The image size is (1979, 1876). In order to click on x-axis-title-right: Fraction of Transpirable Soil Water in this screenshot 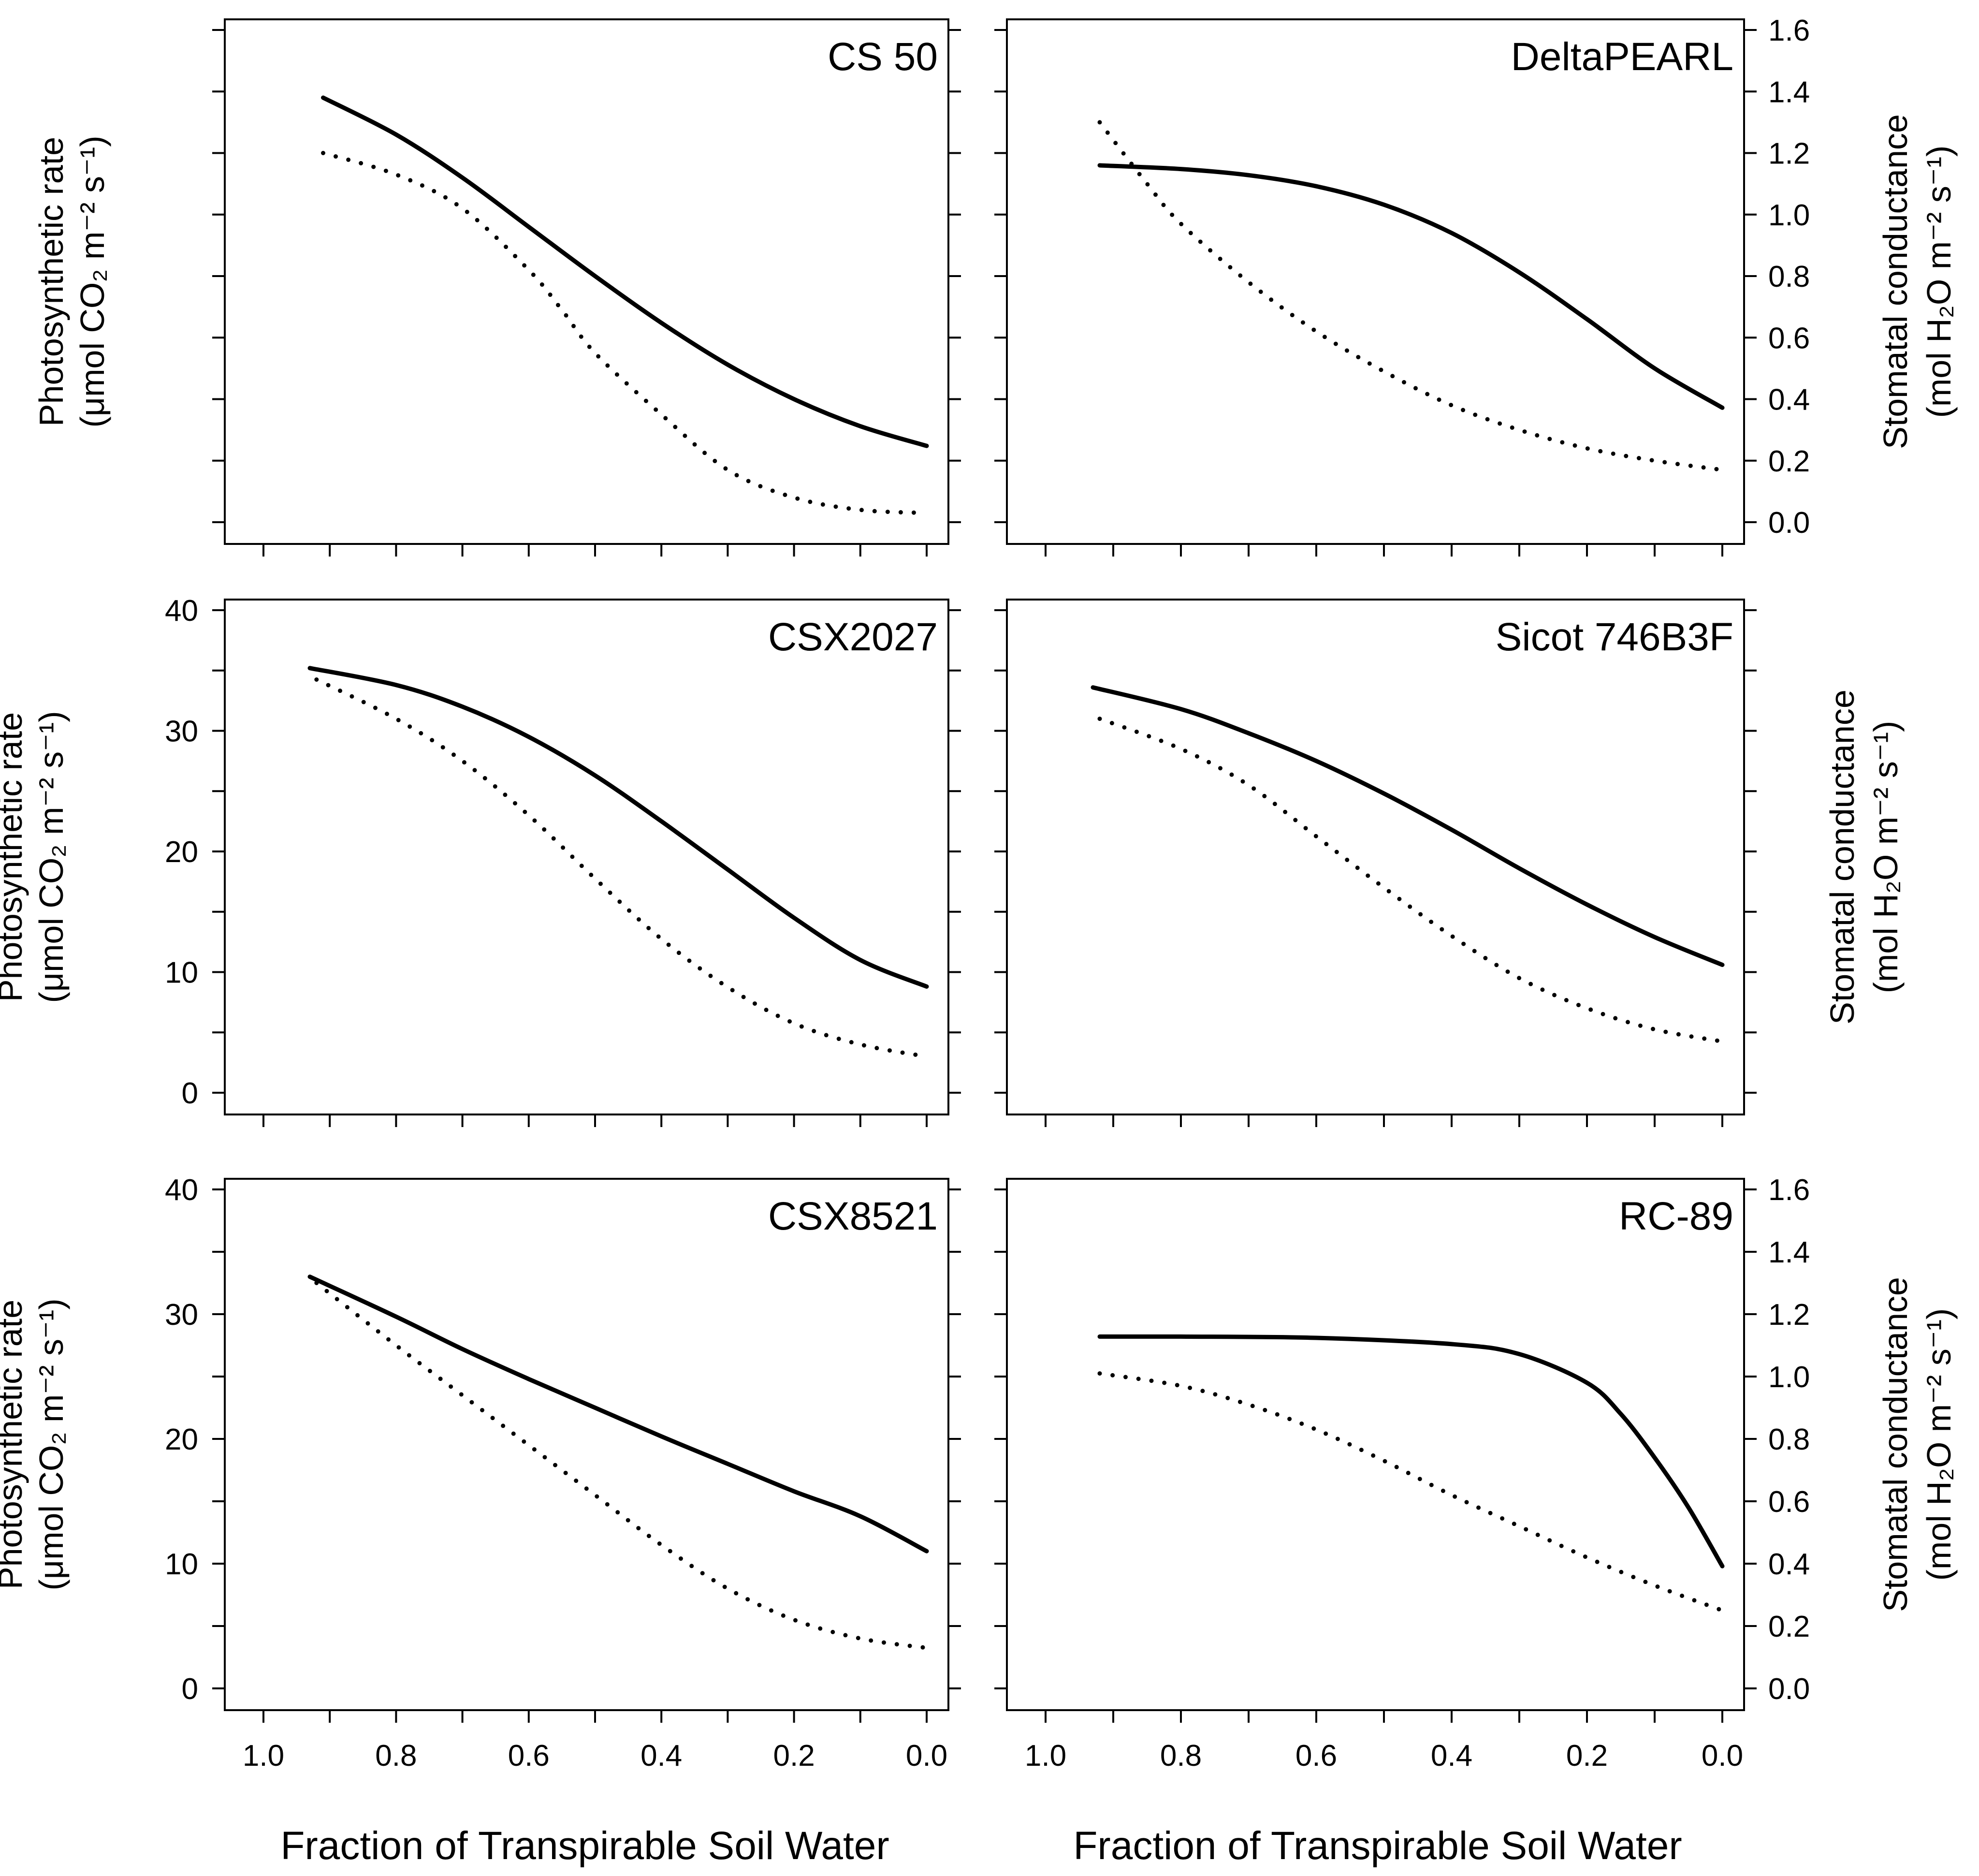, I will do `click(1377, 1846)`.